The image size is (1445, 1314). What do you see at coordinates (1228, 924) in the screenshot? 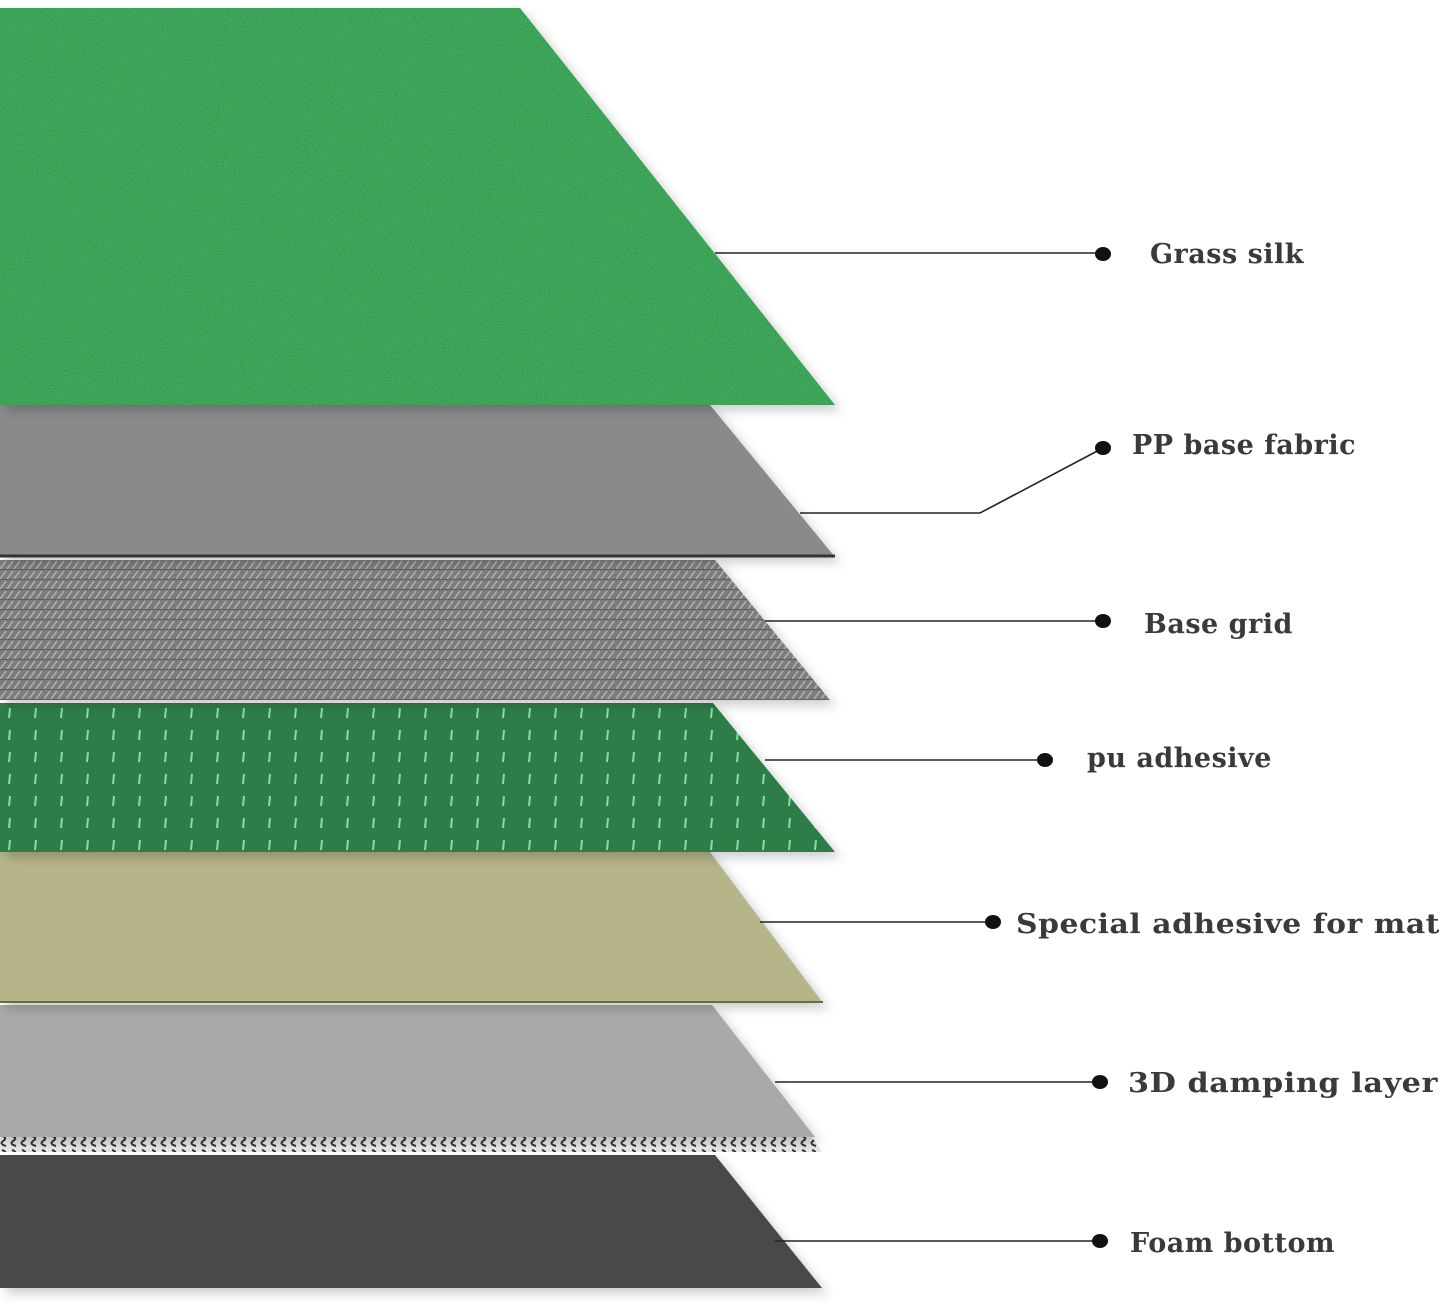
I see `label-special-adhesive: Special adhesive for mat` at bounding box center [1228, 924].